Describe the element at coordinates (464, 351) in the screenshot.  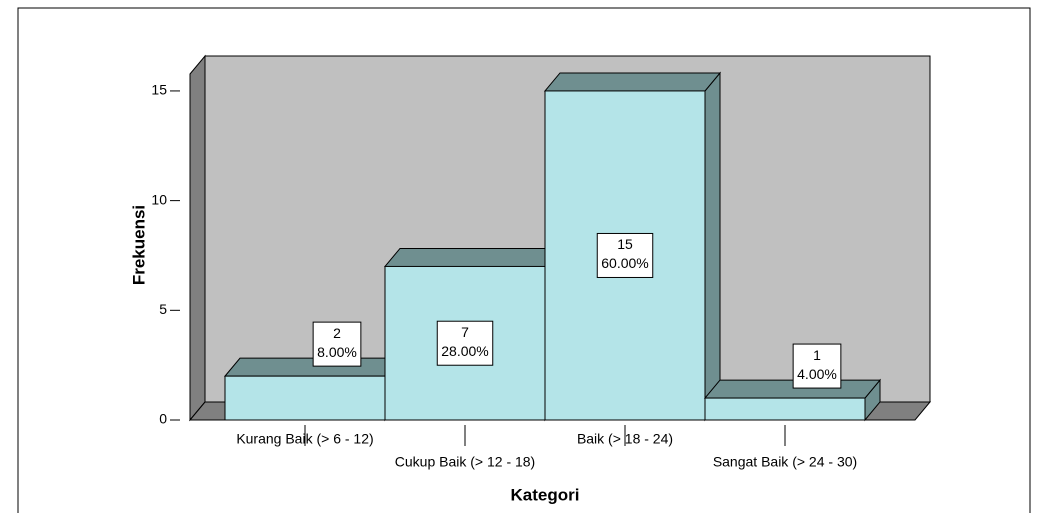
I see `data-label-percent: 28.00%` at that location.